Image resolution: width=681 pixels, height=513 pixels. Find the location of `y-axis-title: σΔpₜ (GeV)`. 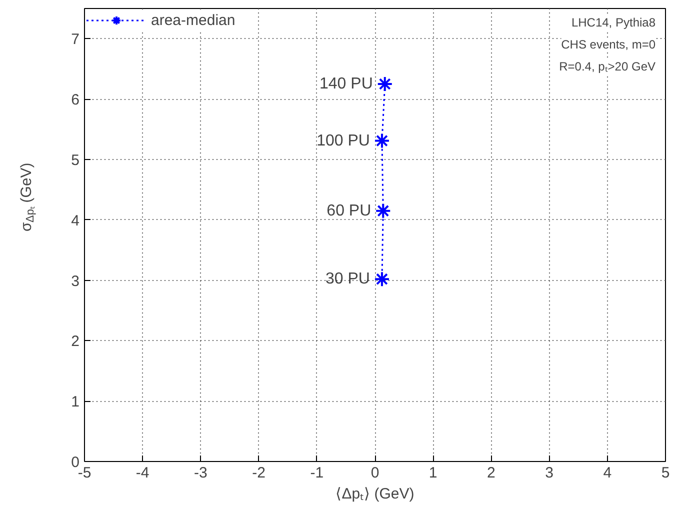

y-axis-title: σΔpₜ (GeV) is located at coordinates (27, 197).